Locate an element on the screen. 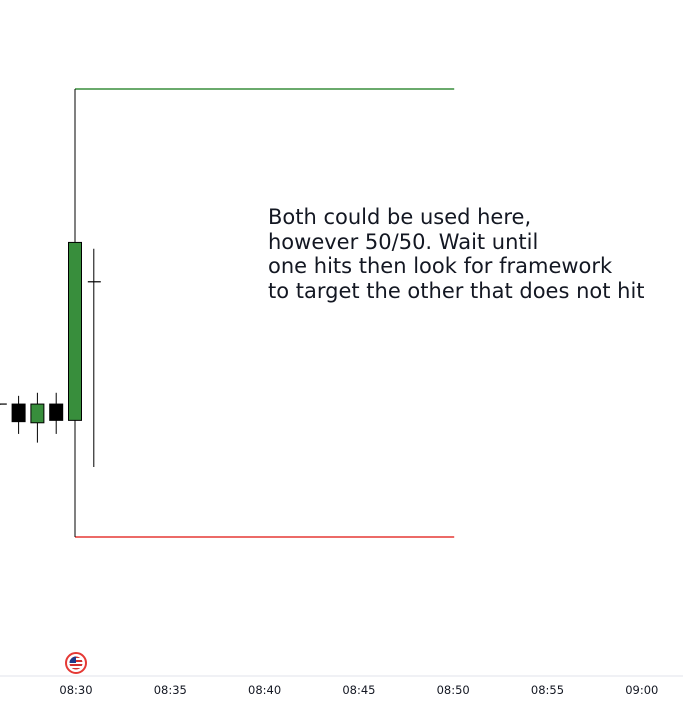 The image size is (683, 708). annotation-line-1: Both could be used here, is located at coordinates (400, 217).